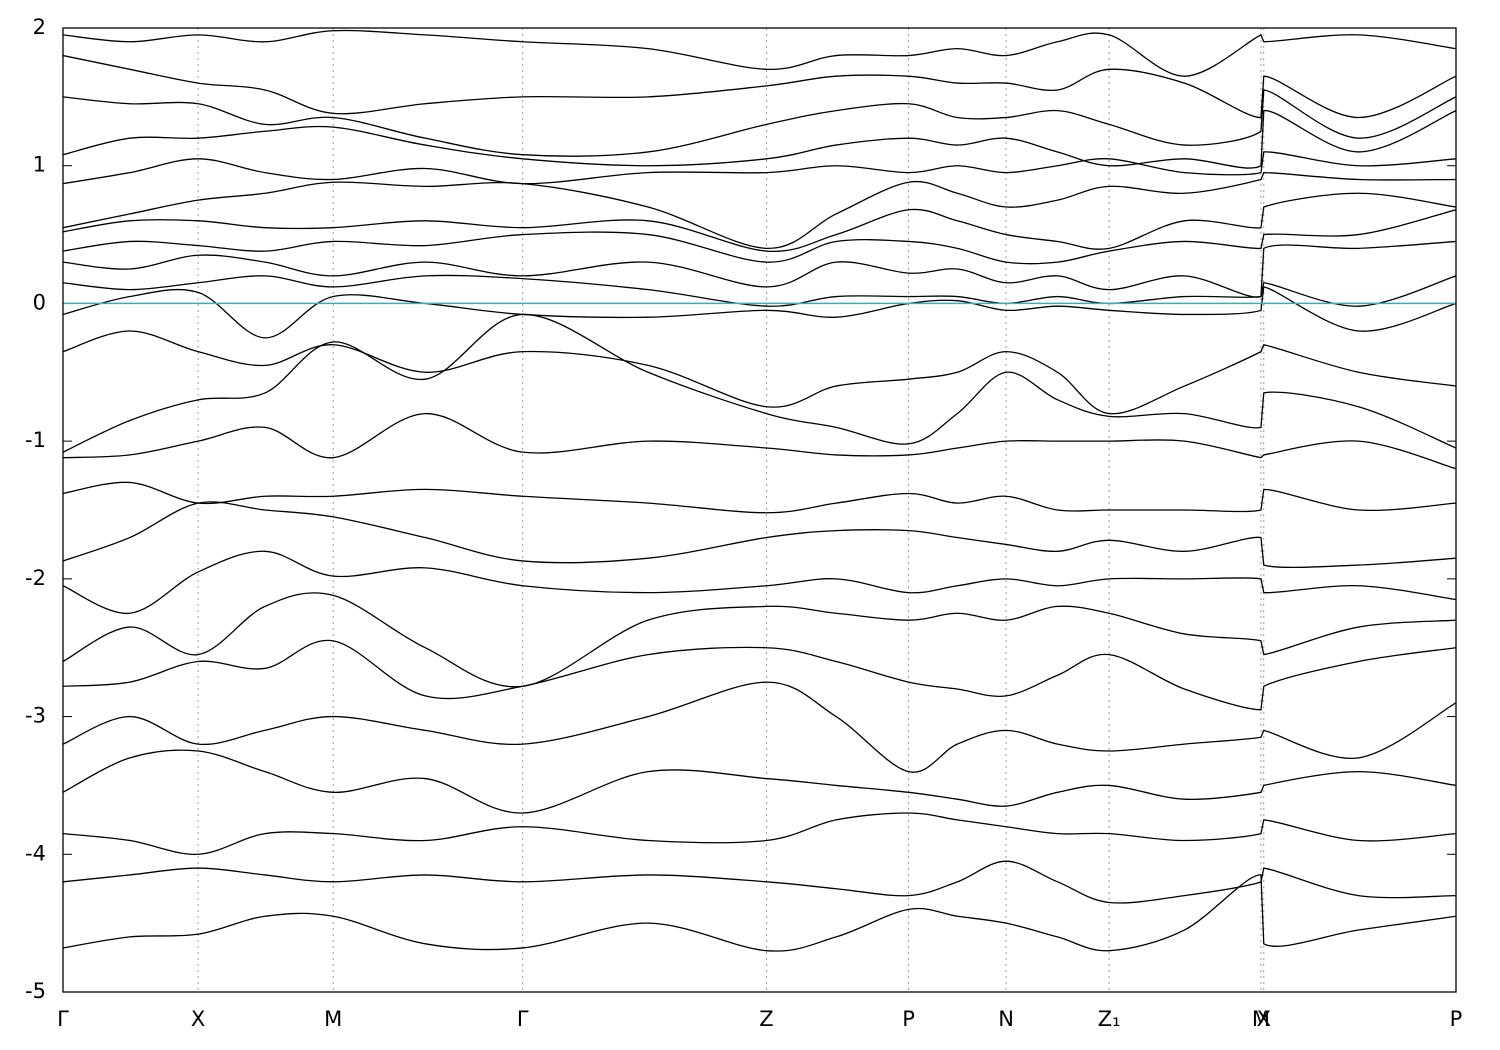  Describe the element at coordinates (39, 27) in the screenshot. I see `y-tick-label: 2` at that location.